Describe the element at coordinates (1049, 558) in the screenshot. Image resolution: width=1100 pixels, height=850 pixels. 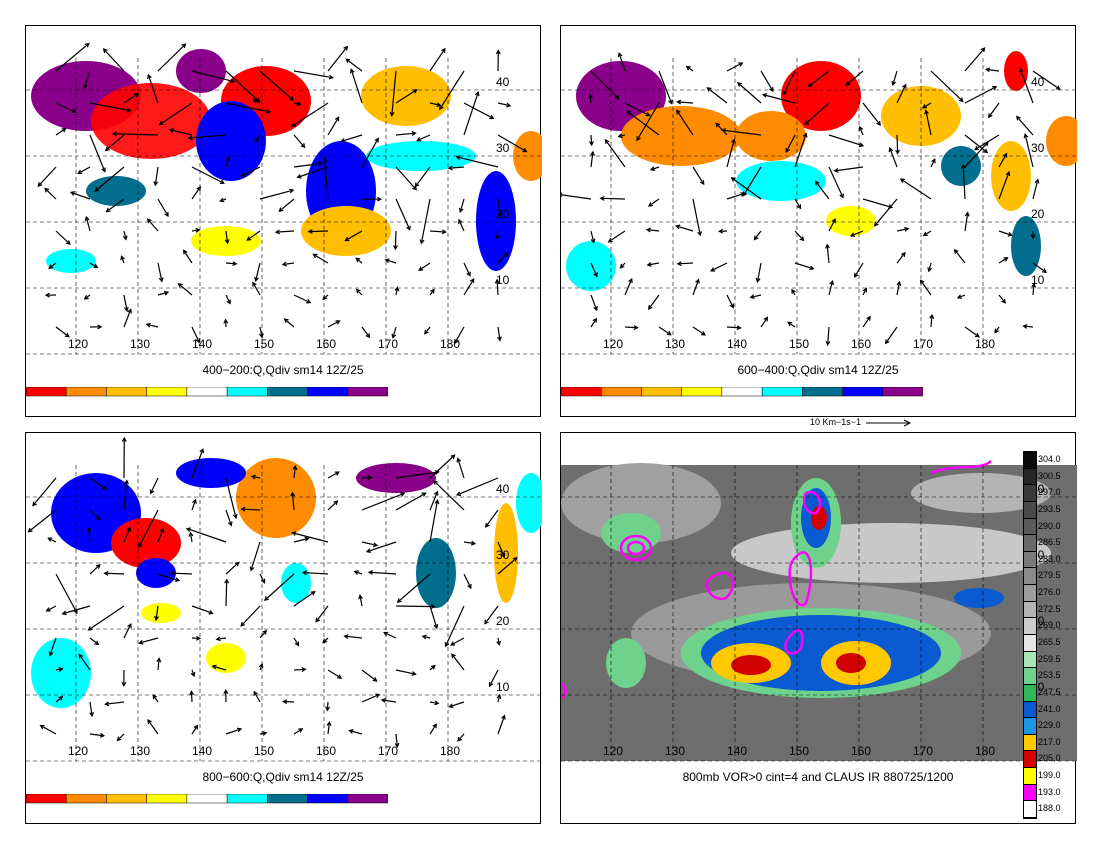
I see `ir-palette-label: 283.0` at that location.